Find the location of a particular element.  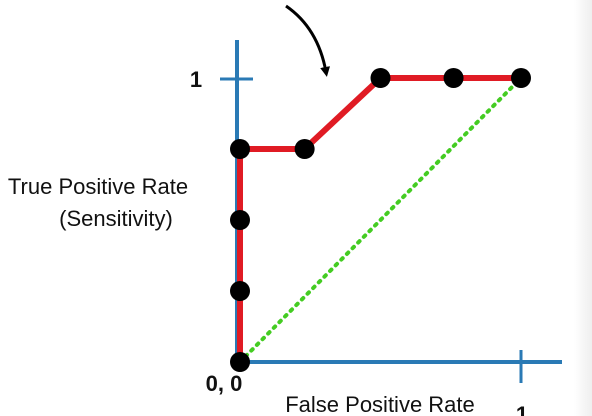

y-axis-label-line1: True Positive Rate is located at coordinates (98, 186).